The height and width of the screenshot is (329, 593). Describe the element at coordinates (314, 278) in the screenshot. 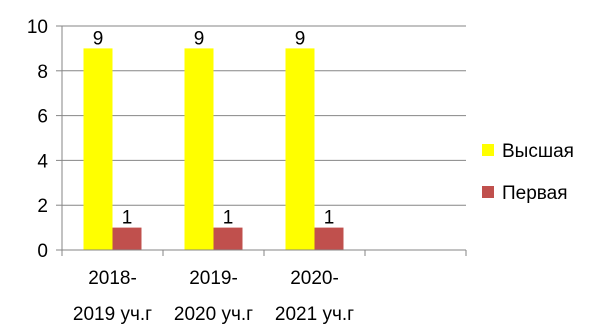

I see `x-category-label: 2020-` at that location.